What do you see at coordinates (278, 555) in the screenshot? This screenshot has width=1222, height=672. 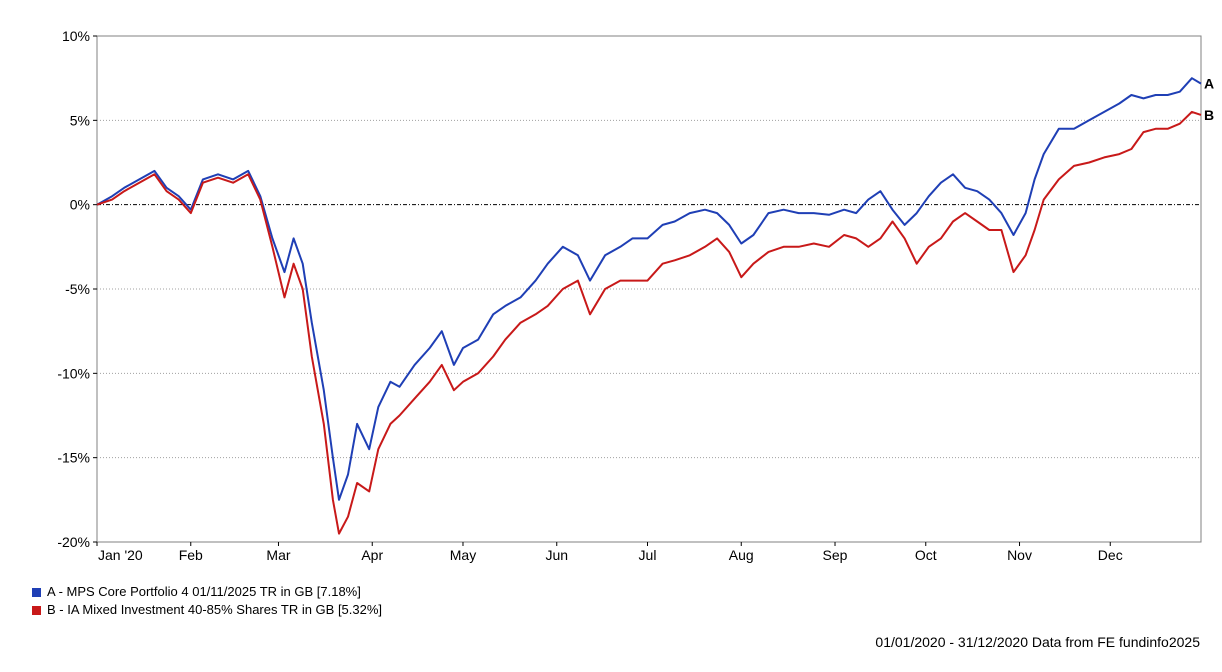 I see `x-tick-label: Mar` at bounding box center [278, 555].